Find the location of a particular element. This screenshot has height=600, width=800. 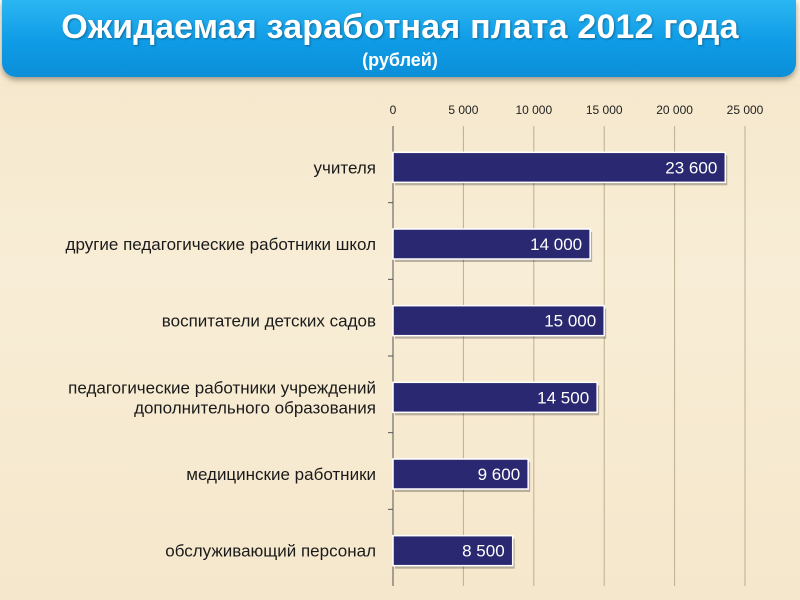

x-tick-label-1: 5 000 is located at coordinates (463, 110).